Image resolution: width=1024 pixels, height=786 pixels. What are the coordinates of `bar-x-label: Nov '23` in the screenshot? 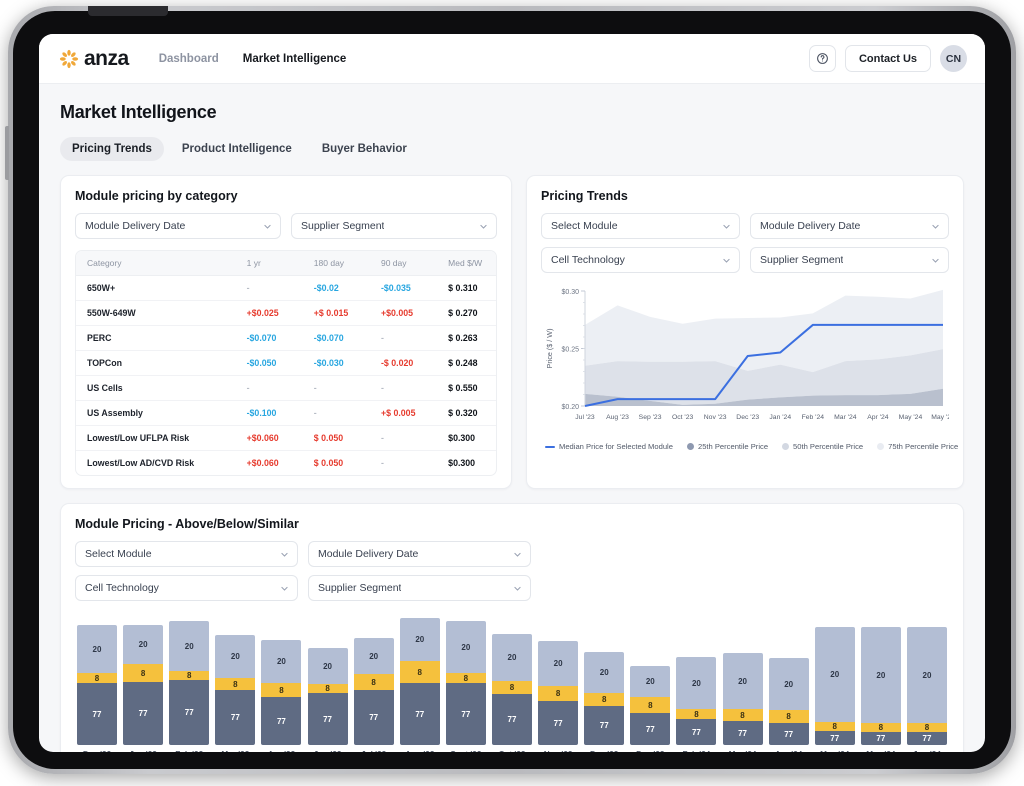 It's located at (558, 751).